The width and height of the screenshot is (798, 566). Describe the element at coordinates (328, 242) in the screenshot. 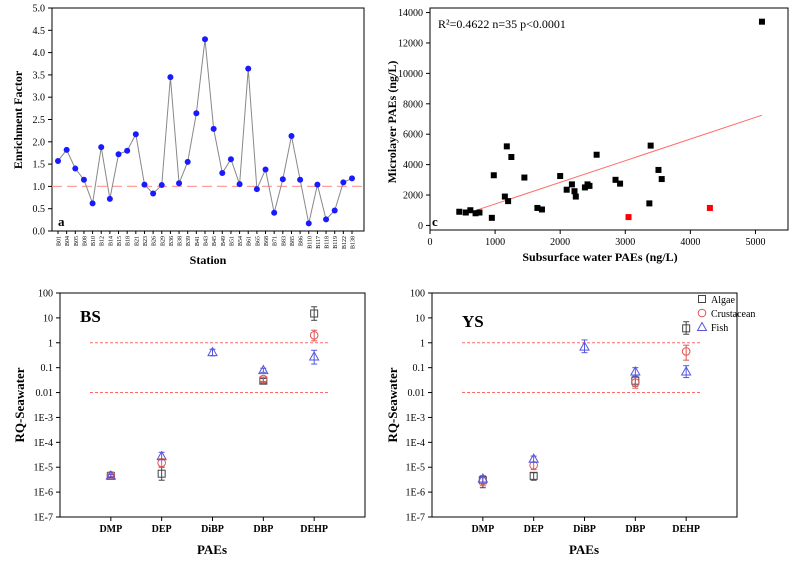

I see `panel-a-xtick-label: B118` at that location.